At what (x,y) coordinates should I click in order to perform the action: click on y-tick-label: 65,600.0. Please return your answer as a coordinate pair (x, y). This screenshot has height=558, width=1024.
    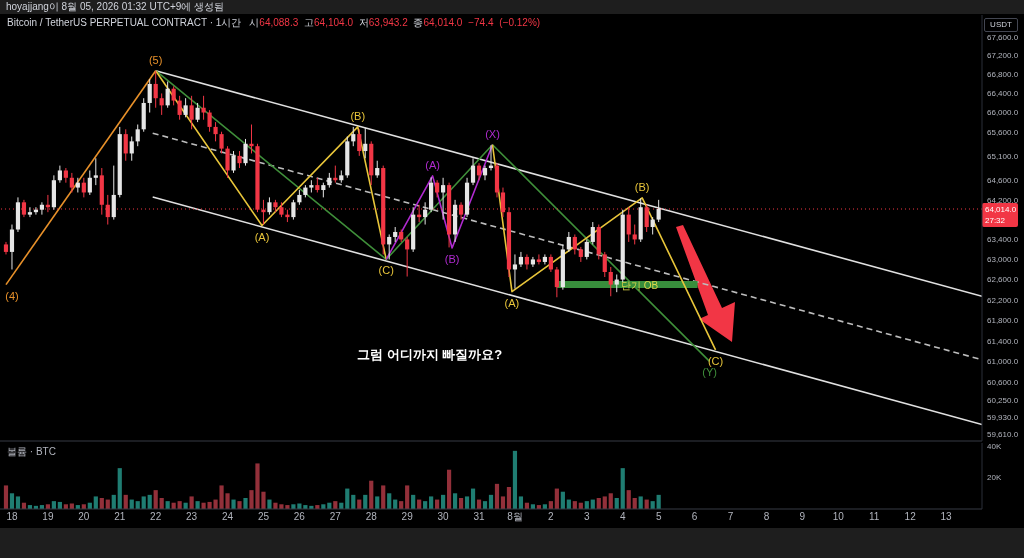
    Looking at the image, I should click on (1003, 132).